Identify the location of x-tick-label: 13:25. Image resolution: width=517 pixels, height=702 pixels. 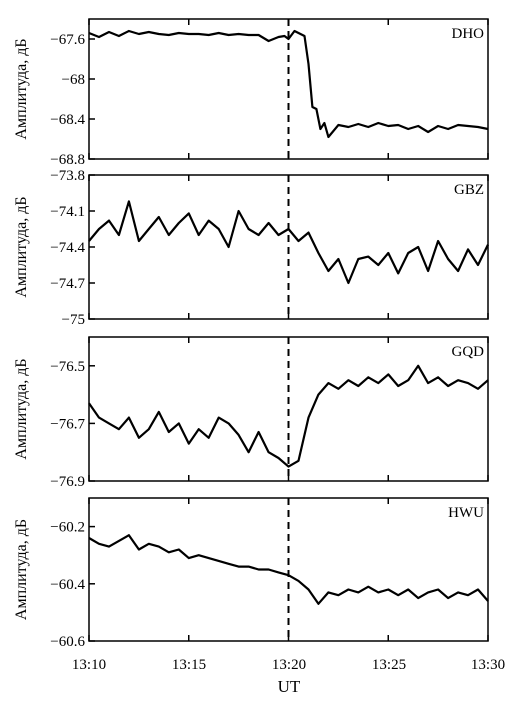
(389, 665).